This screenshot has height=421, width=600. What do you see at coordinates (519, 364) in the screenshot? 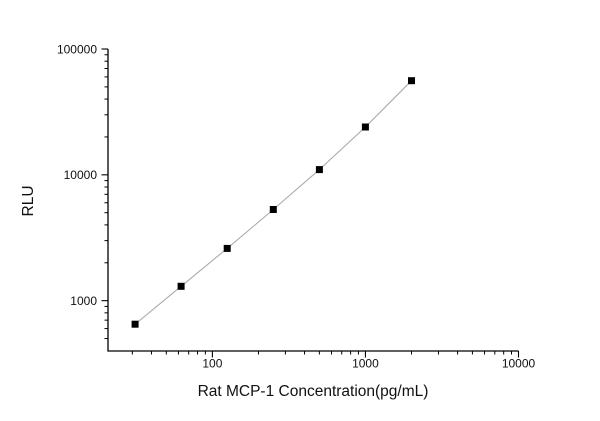
I see `x-tick-label: 10000` at bounding box center [519, 364].